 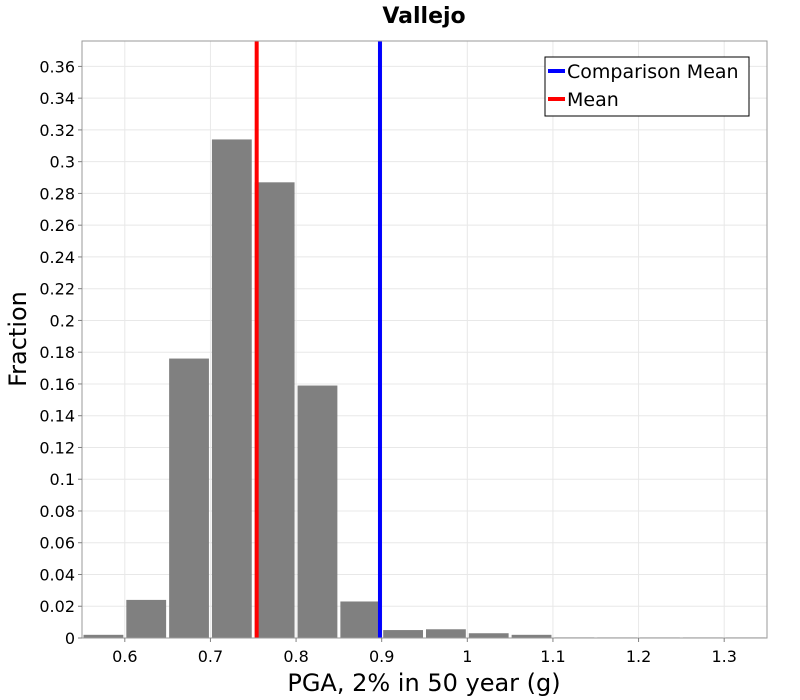 I want to click on y-tick-label: 0.36, so click(x=57, y=66).